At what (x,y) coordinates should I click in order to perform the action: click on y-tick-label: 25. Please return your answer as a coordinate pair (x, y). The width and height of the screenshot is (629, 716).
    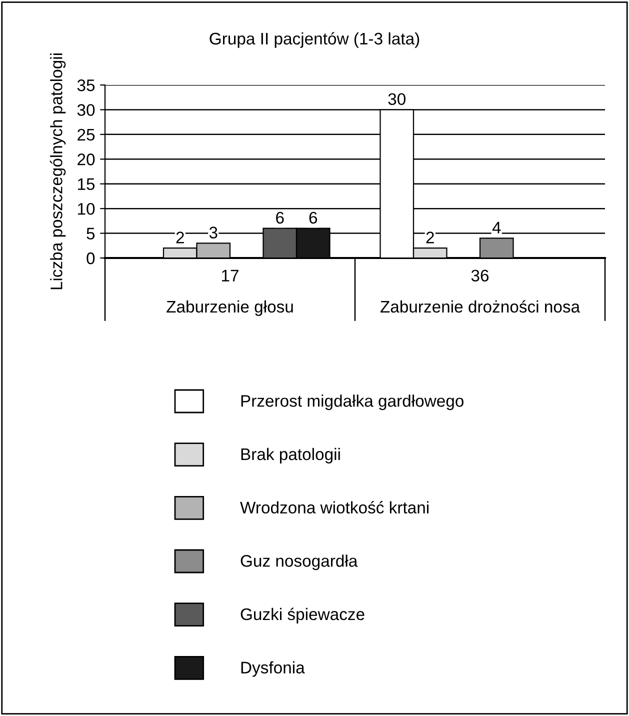
    Looking at the image, I should click on (86, 134).